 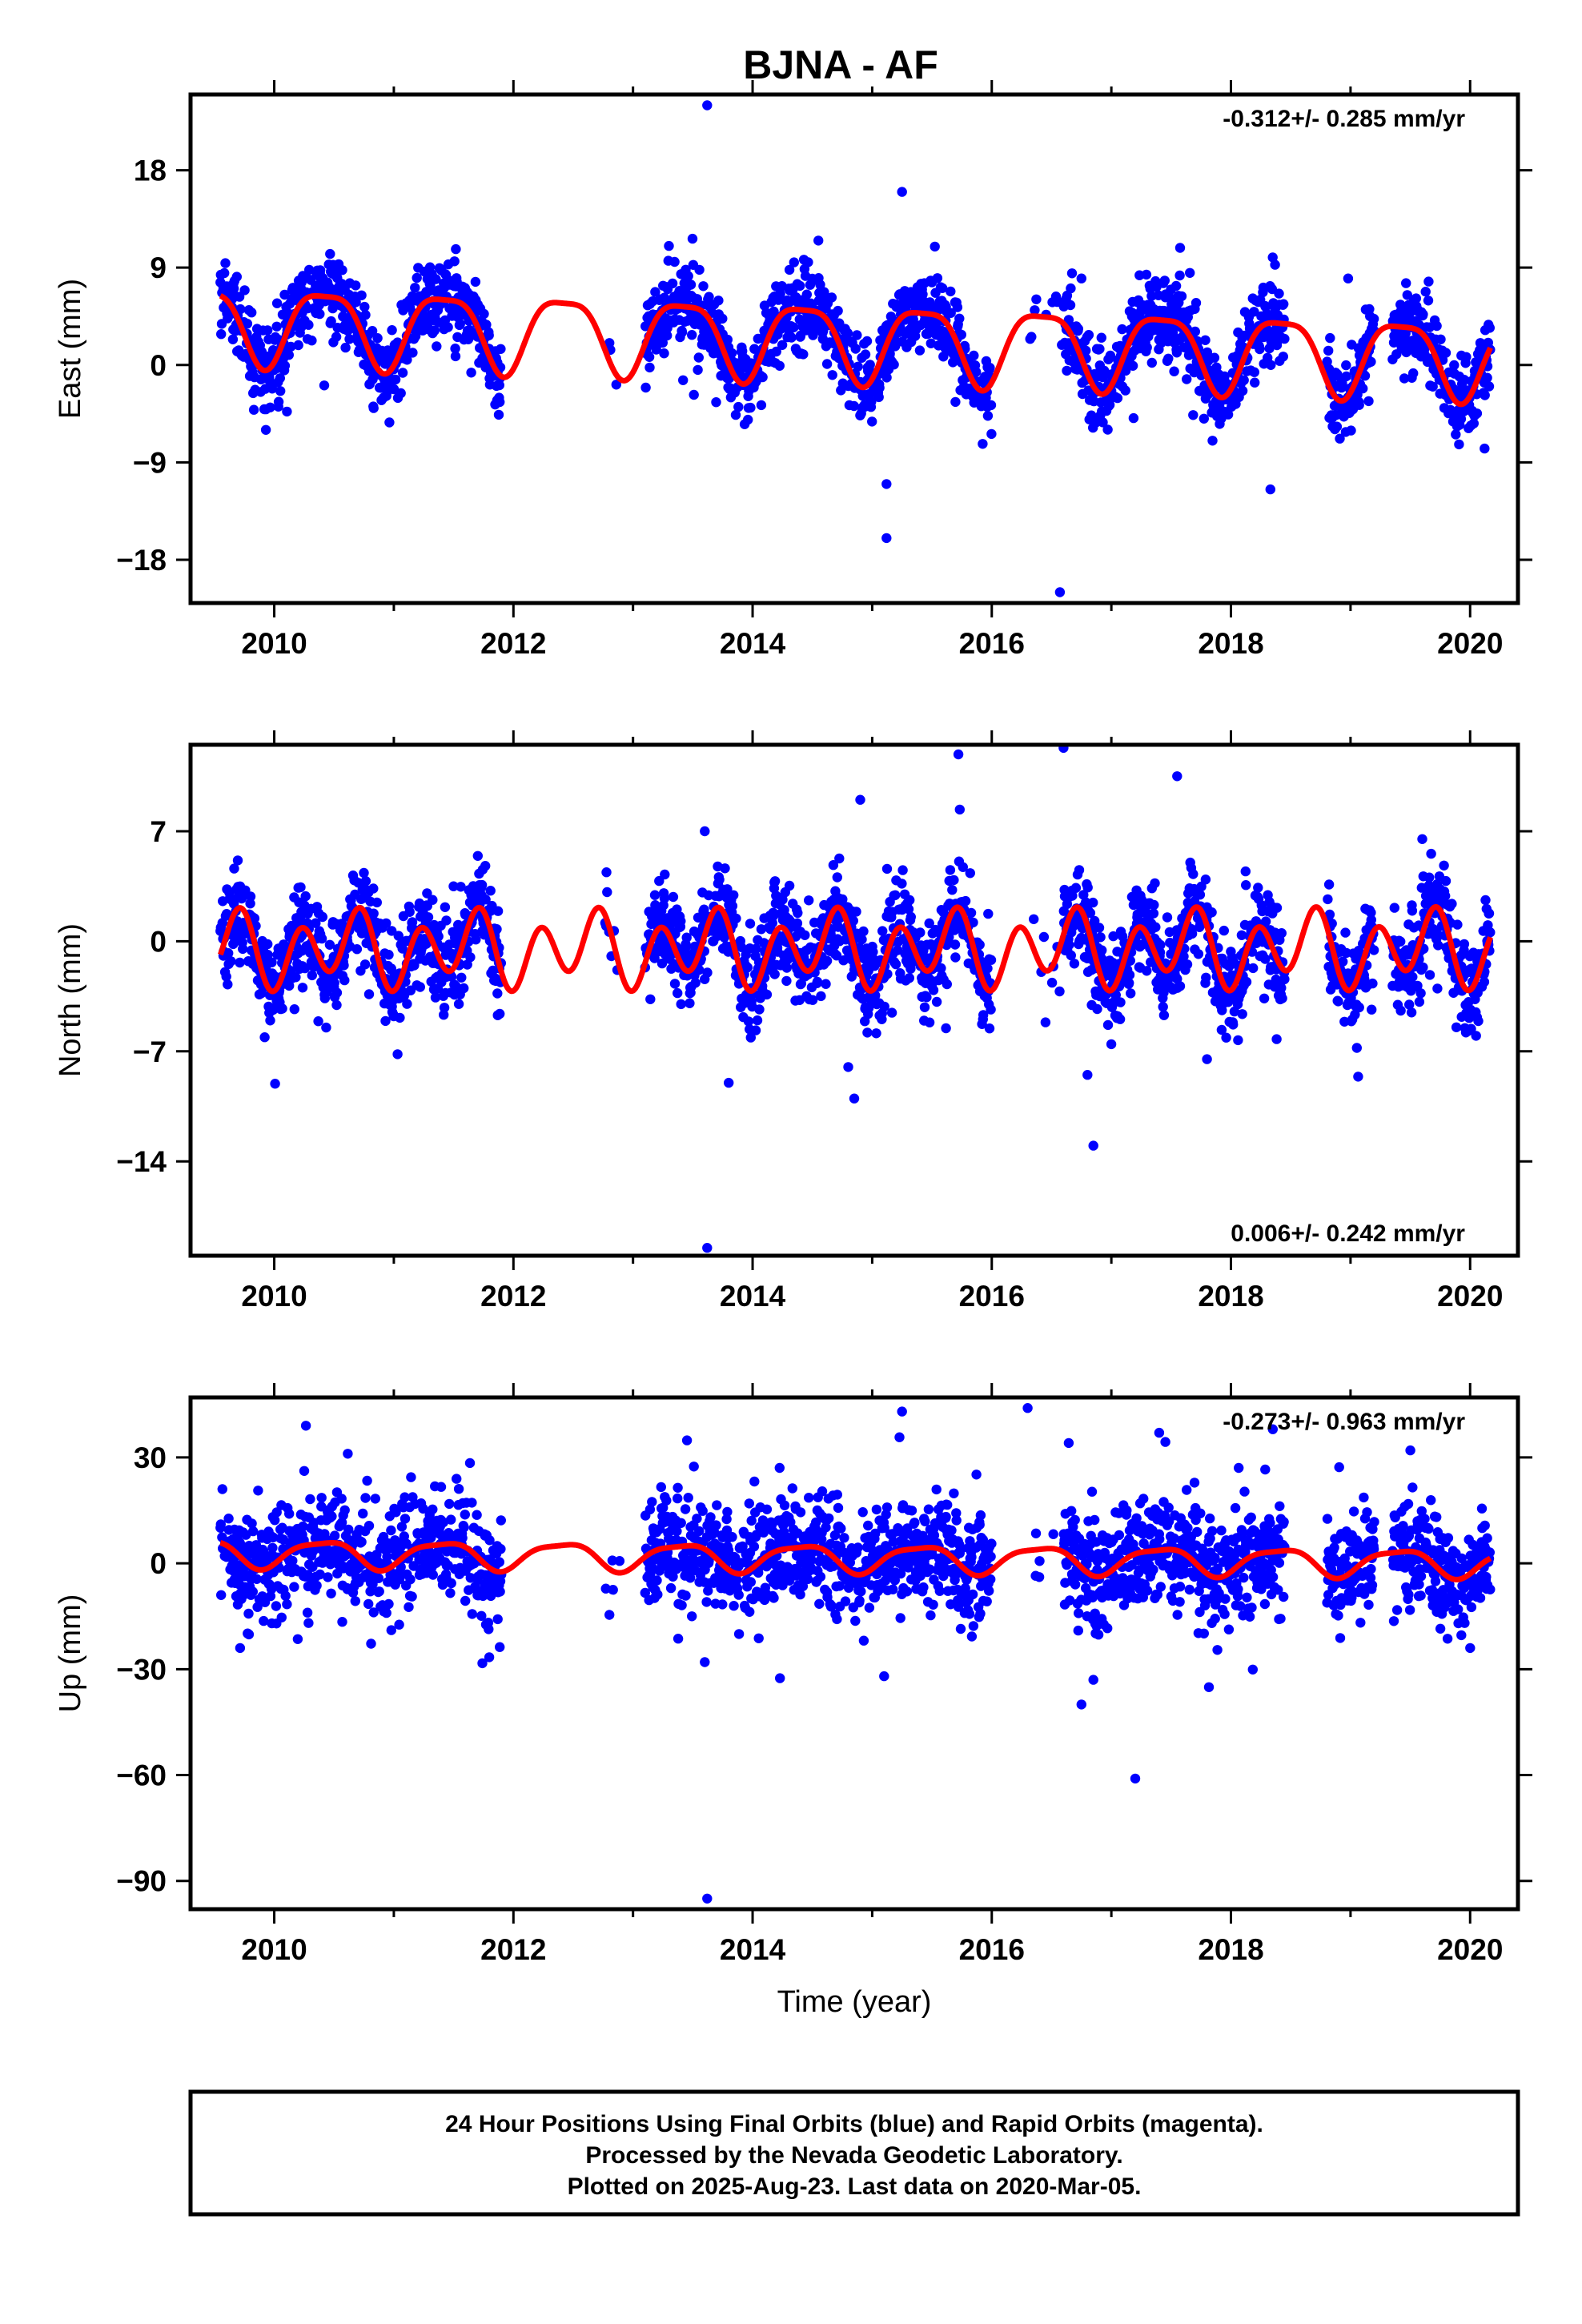 I want to click on rate-label-east: -0.312+/- 0.285 mm/yr, so click(x=1344, y=119).